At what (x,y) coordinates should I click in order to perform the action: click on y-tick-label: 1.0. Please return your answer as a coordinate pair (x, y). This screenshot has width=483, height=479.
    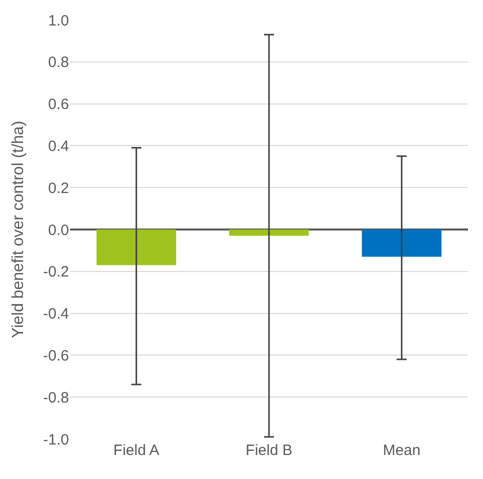
    Looking at the image, I should click on (58, 21).